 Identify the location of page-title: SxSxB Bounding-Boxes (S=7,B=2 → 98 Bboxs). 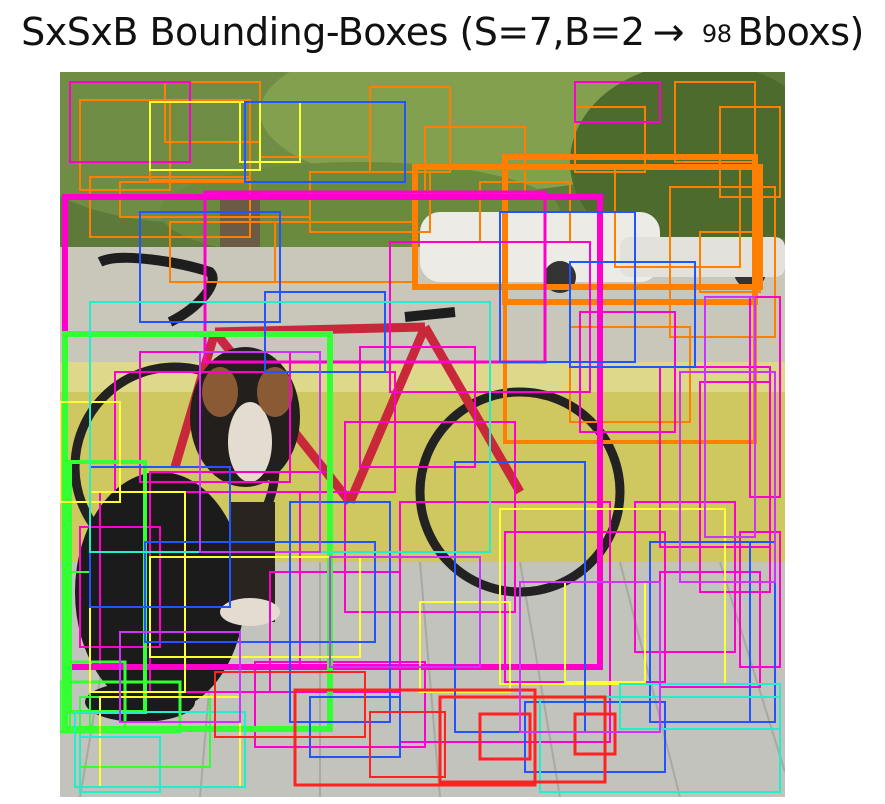
(442, 32).